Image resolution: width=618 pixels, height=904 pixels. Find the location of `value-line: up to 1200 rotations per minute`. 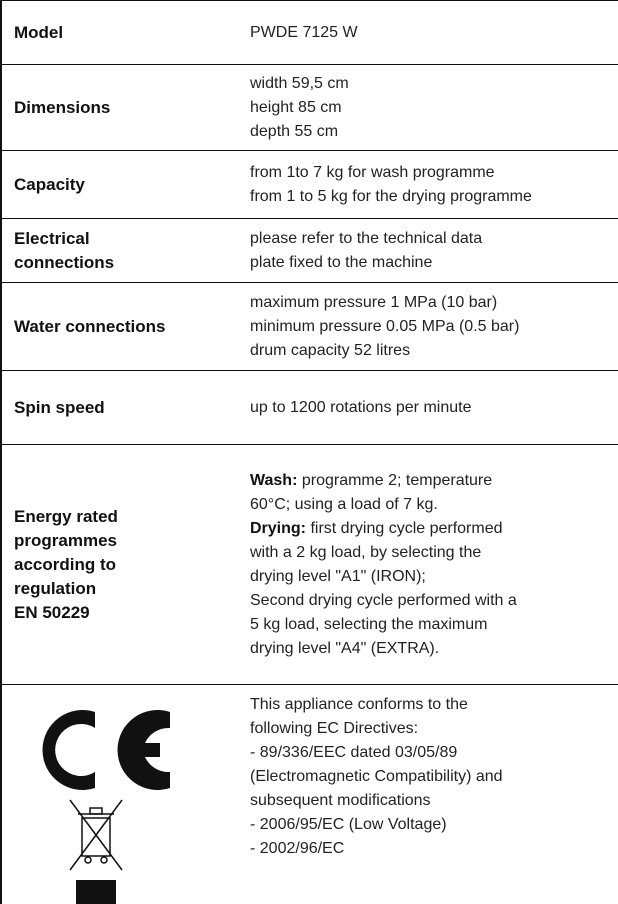

value-line: up to 1200 rotations per minute is located at coordinates (361, 407).